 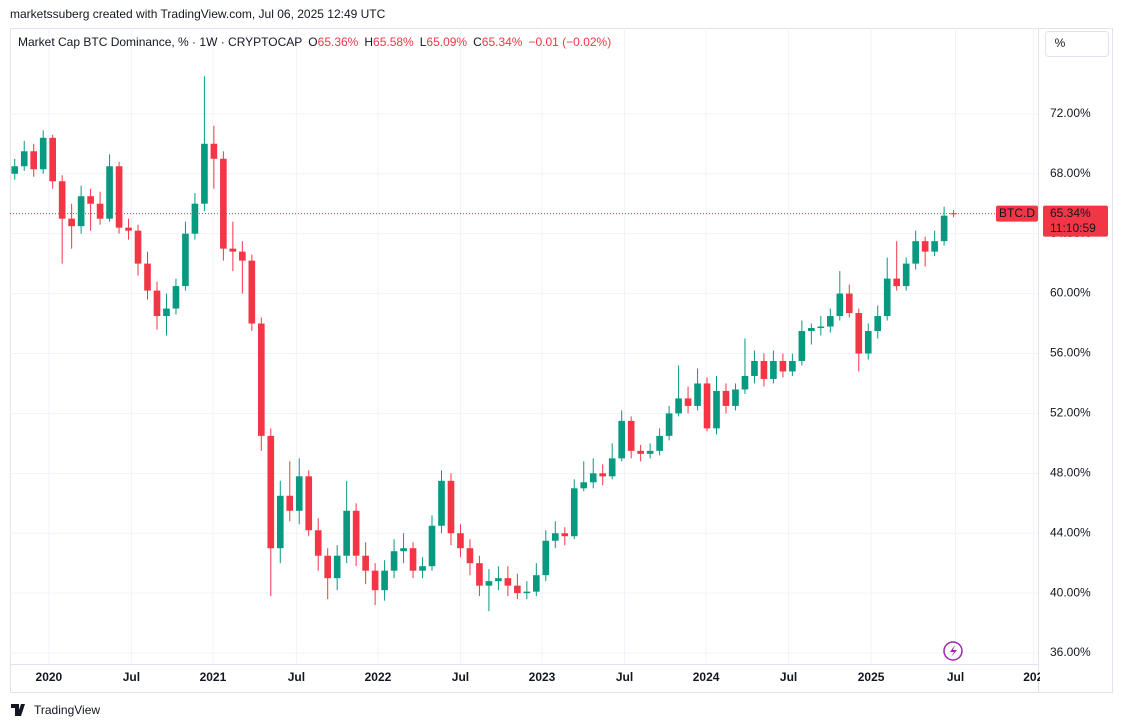 I want to click on event-icon-bolt, so click(x=953, y=651).